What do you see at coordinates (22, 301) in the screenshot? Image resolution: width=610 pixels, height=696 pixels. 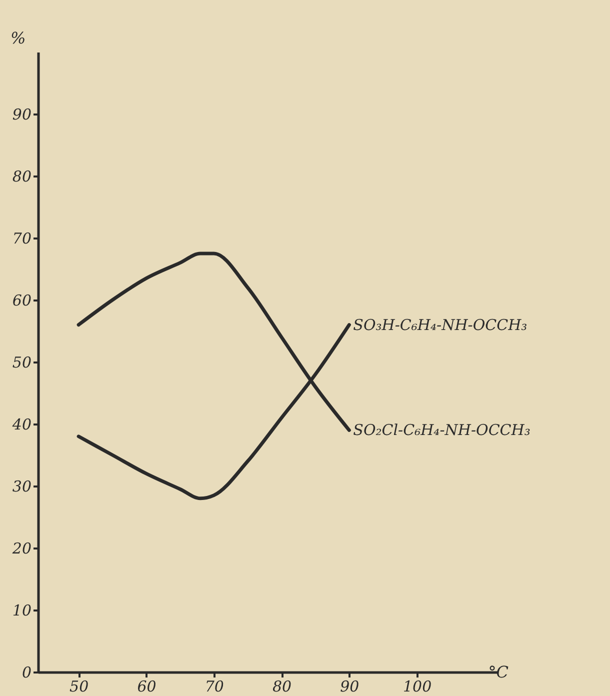 I see `y-tick-label: 60` at bounding box center [22, 301].